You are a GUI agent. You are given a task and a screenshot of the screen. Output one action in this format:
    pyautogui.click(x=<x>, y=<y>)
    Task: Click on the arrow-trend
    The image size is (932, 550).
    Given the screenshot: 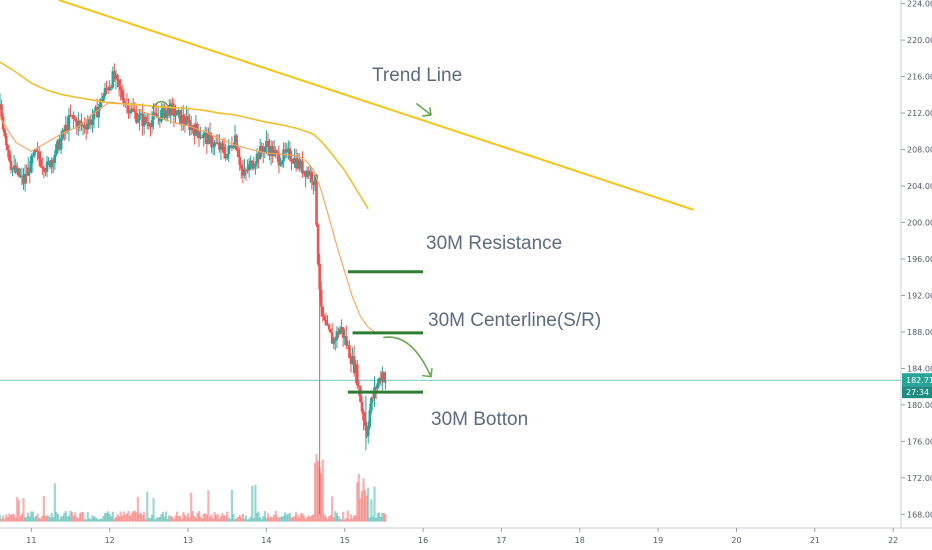 What is the action you would take?
    pyautogui.click(x=424, y=109)
    